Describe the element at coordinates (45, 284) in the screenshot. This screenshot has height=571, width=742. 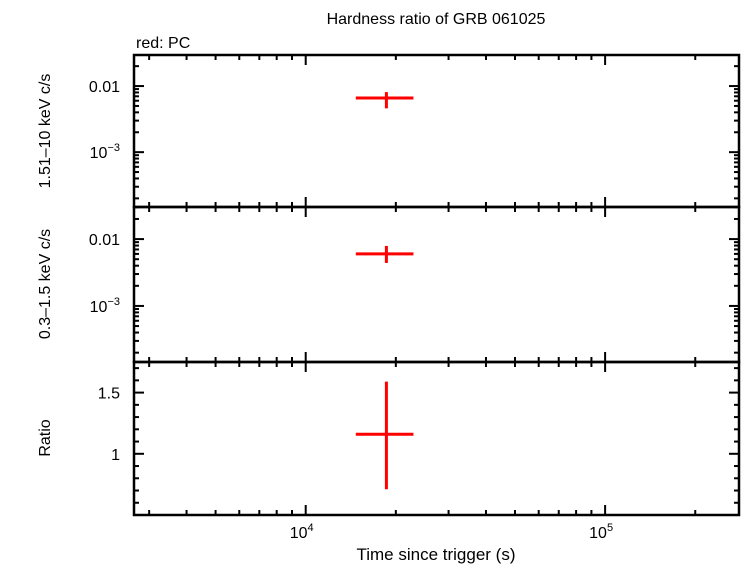
I see `y-axis-label-soft: 0.3–1.5 keV c/s` at that location.